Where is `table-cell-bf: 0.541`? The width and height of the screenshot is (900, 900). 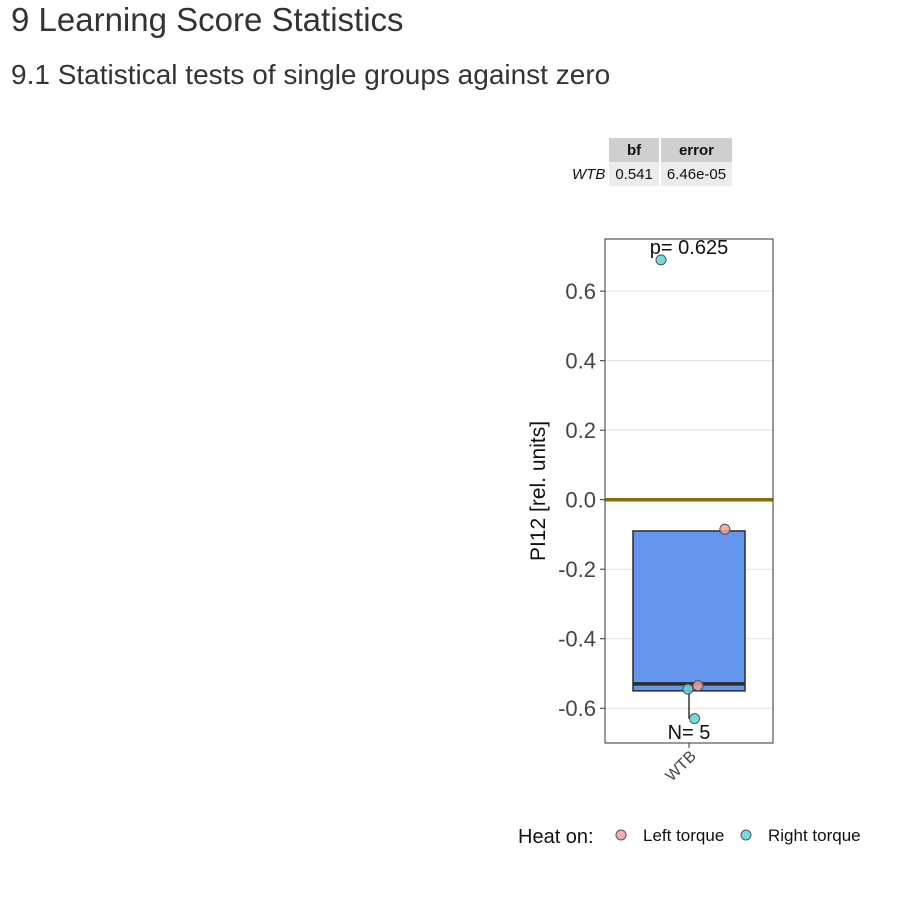
table-cell-bf: 0.541 is located at coordinates (634, 174).